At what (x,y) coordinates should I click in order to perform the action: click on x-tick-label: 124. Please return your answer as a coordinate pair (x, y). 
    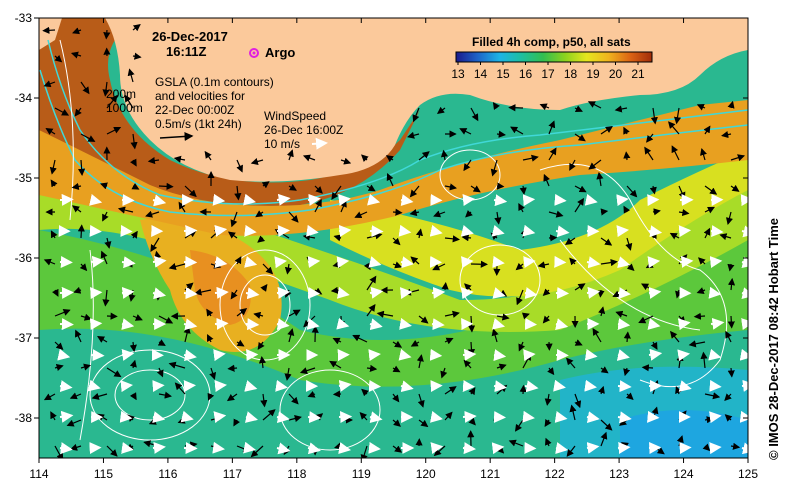
    Looking at the image, I should click on (684, 474).